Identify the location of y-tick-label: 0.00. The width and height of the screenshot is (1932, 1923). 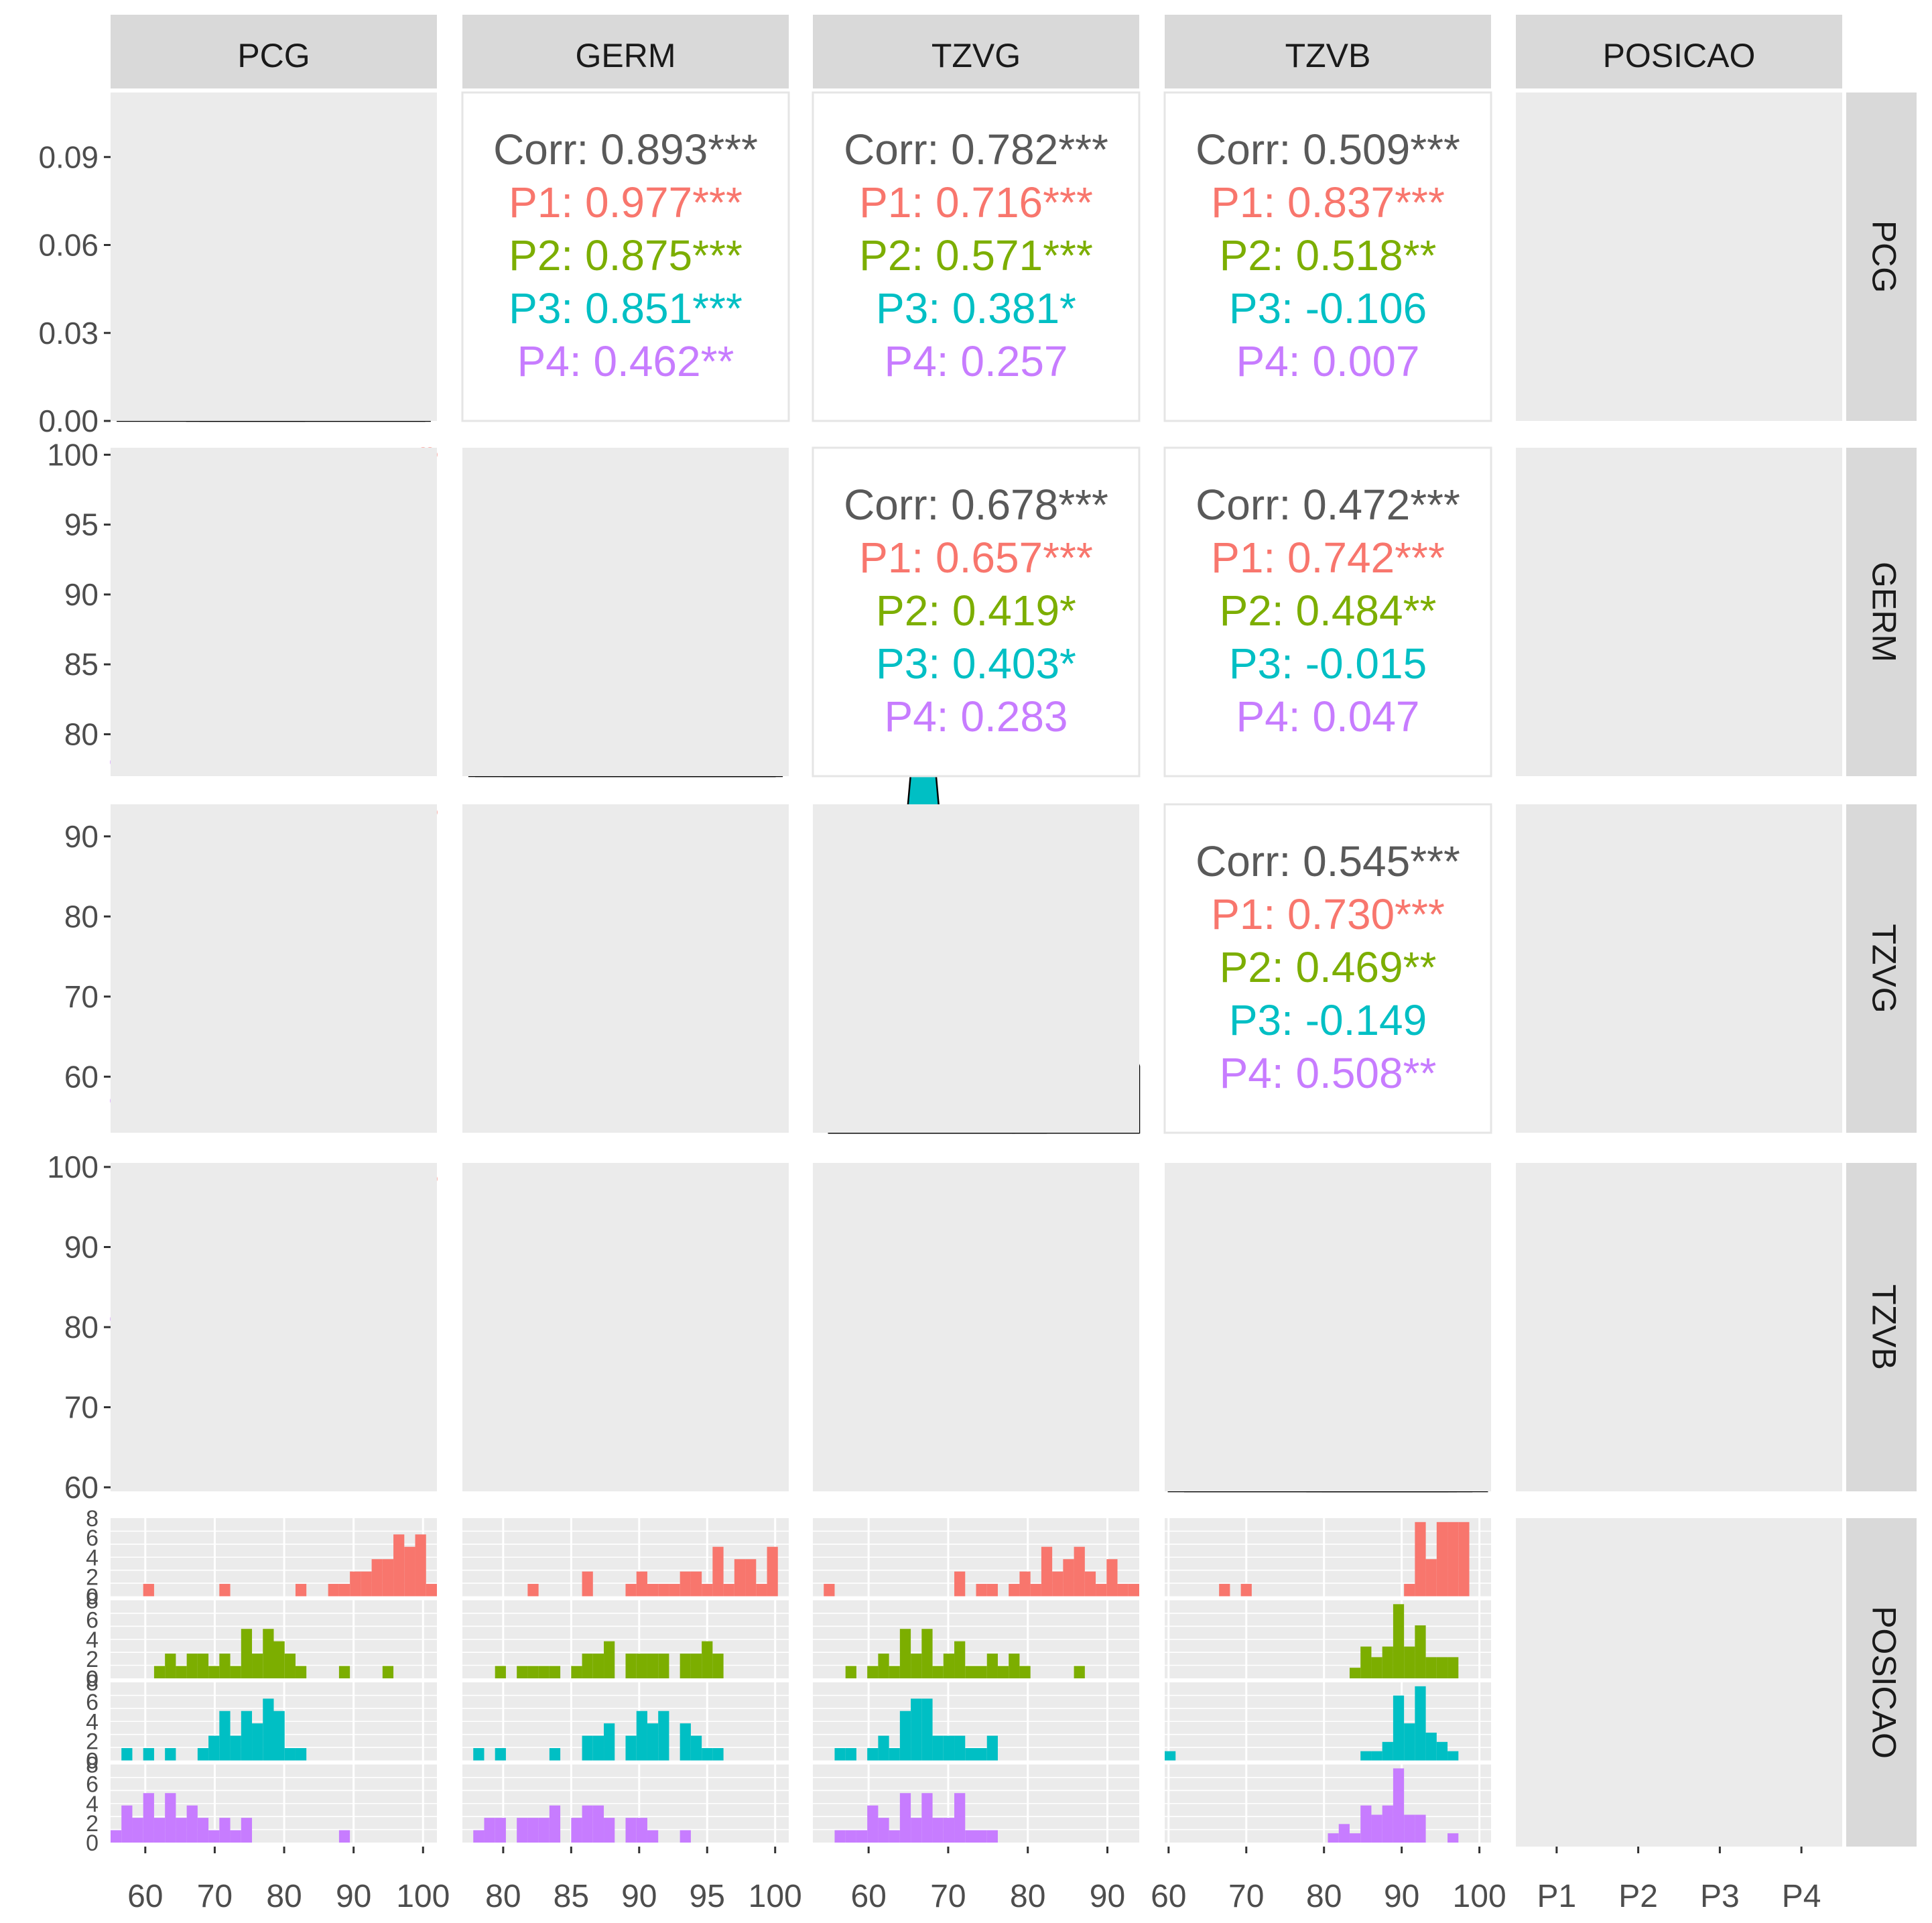
(68, 421).